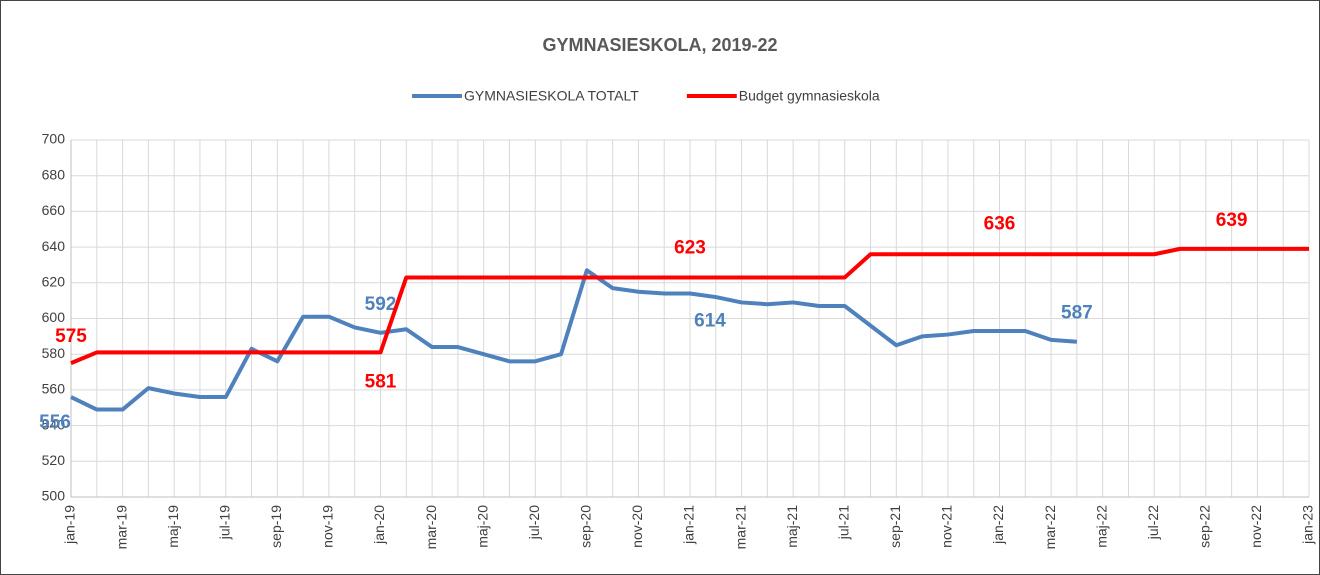 Image resolution: width=1320 pixels, height=575 pixels. I want to click on y-tick-label: 700, so click(54, 139).